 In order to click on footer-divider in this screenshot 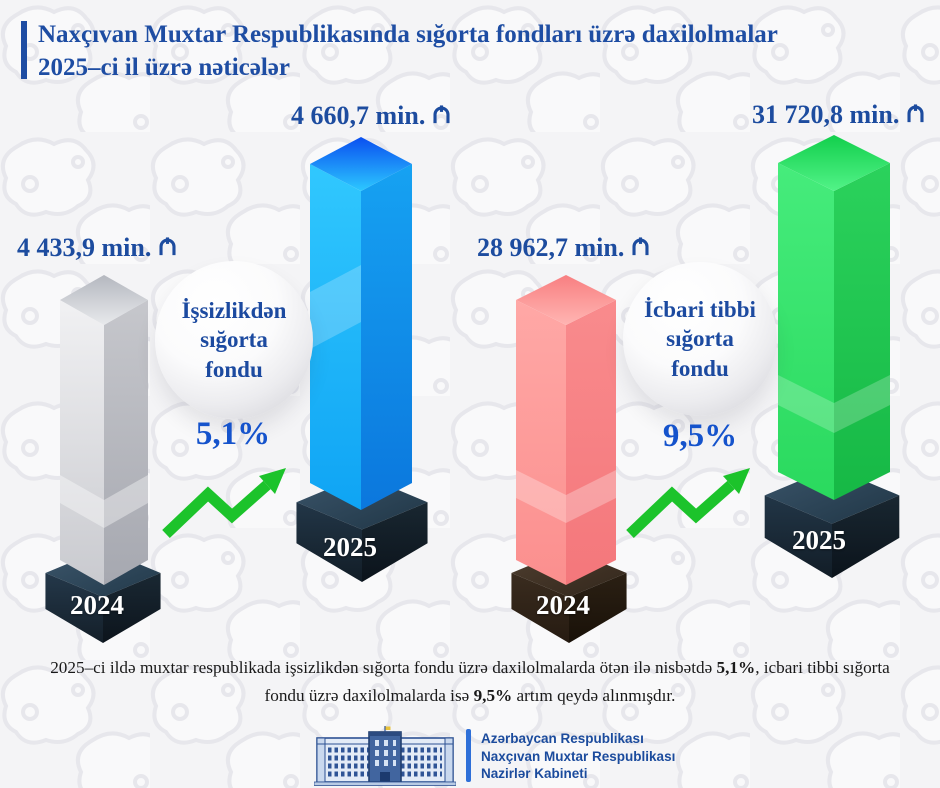, I will do `click(468, 755)`.